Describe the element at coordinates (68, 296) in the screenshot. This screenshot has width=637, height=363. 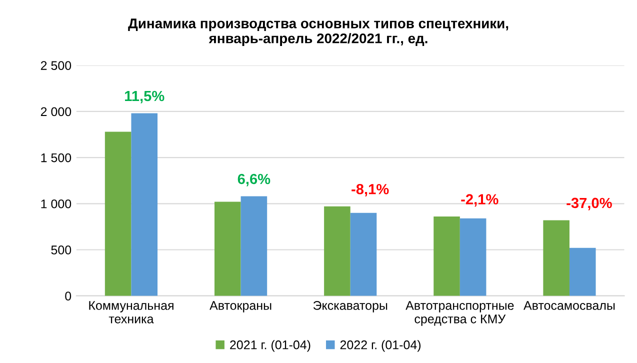
I see `y-tick-label: 0` at that location.